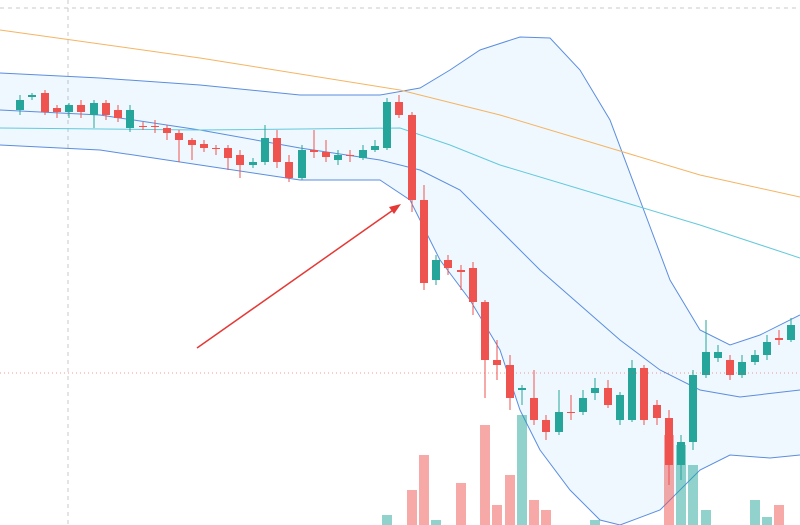  I want to click on annotation-arrow, so click(298, 276).